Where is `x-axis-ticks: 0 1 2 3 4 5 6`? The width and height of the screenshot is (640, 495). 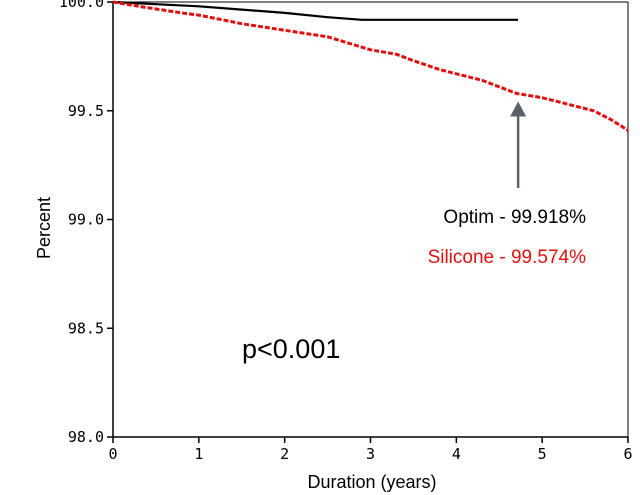 x-axis-ticks: 0 1 2 3 4 5 6 is located at coordinates (370, 450).